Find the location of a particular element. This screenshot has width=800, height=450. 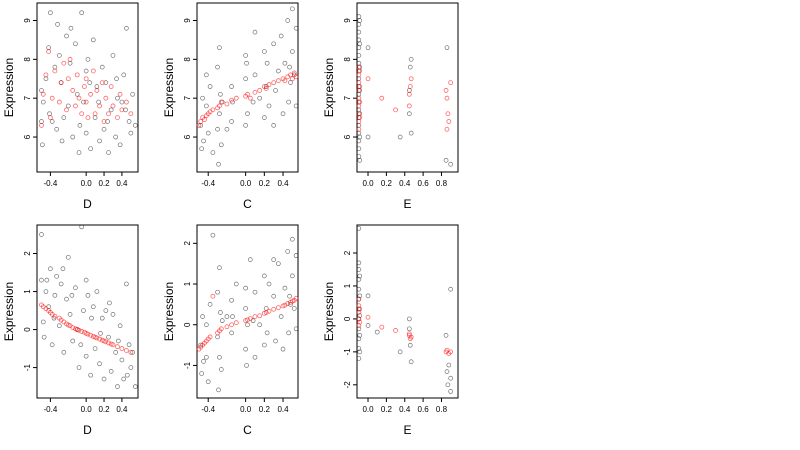

y-tick-label: 6 is located at coordinates (347, 136).